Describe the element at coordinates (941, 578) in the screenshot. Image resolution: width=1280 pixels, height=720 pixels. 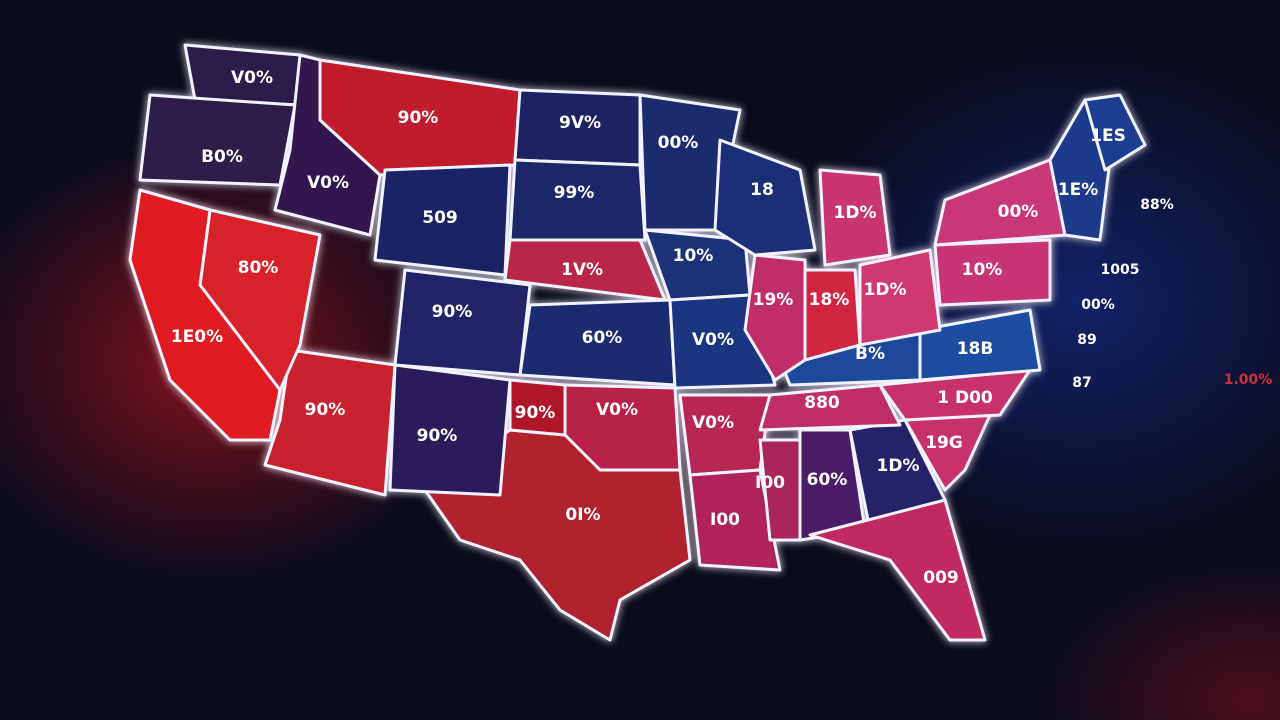
I see `state-label: 009` at that location.